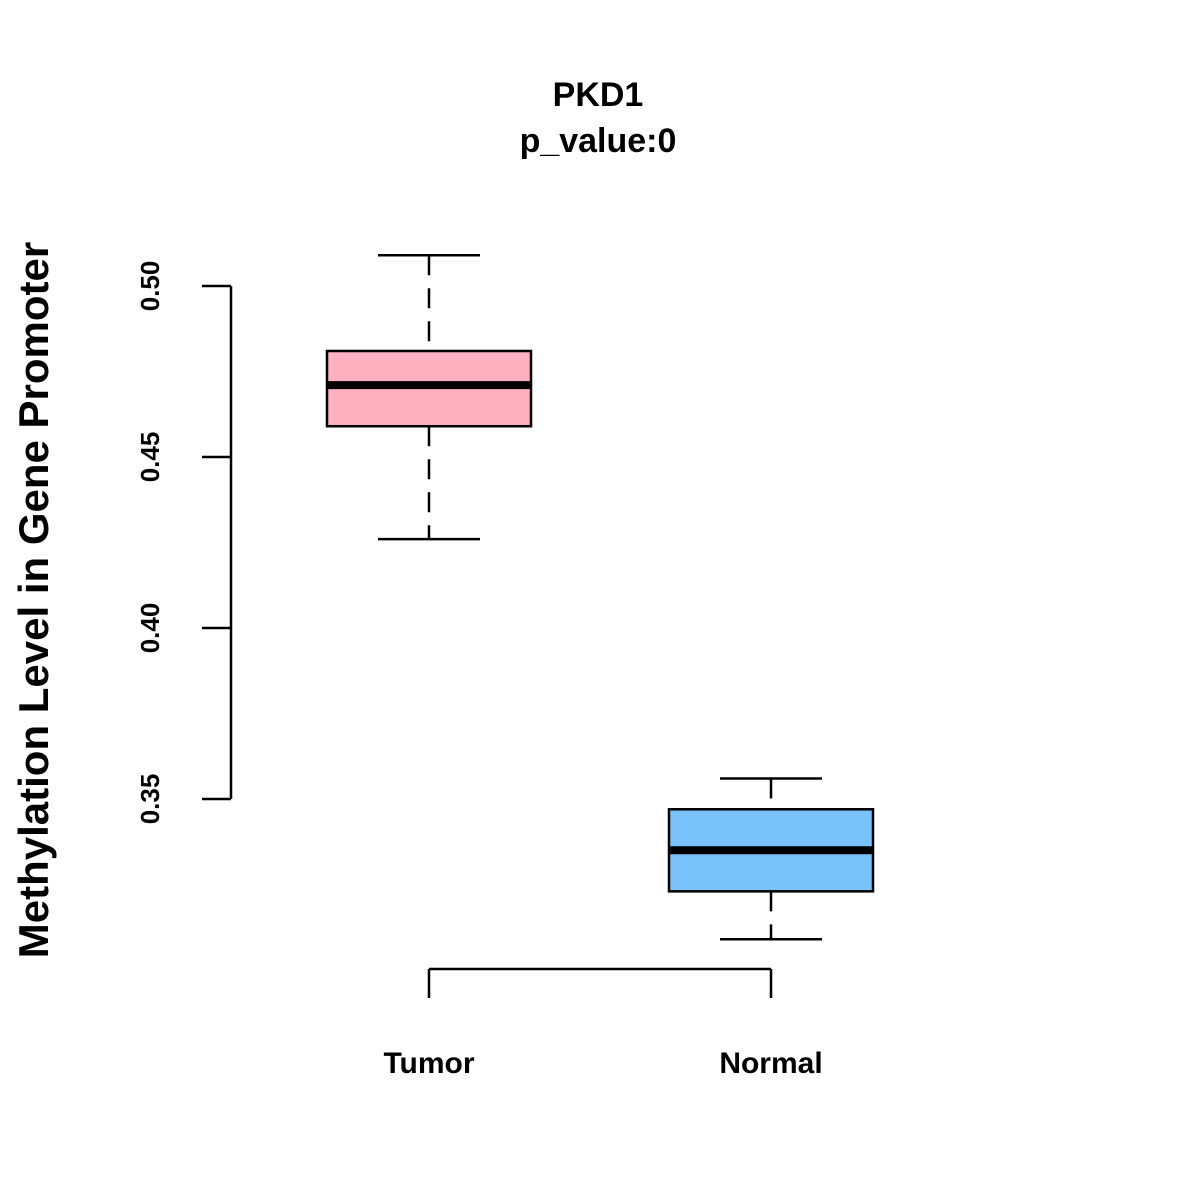  Describe the element at coordinates (184, 543) in the screenshot. I see `y-axis: 0.35 0.40 0.45 0.50` at that location.